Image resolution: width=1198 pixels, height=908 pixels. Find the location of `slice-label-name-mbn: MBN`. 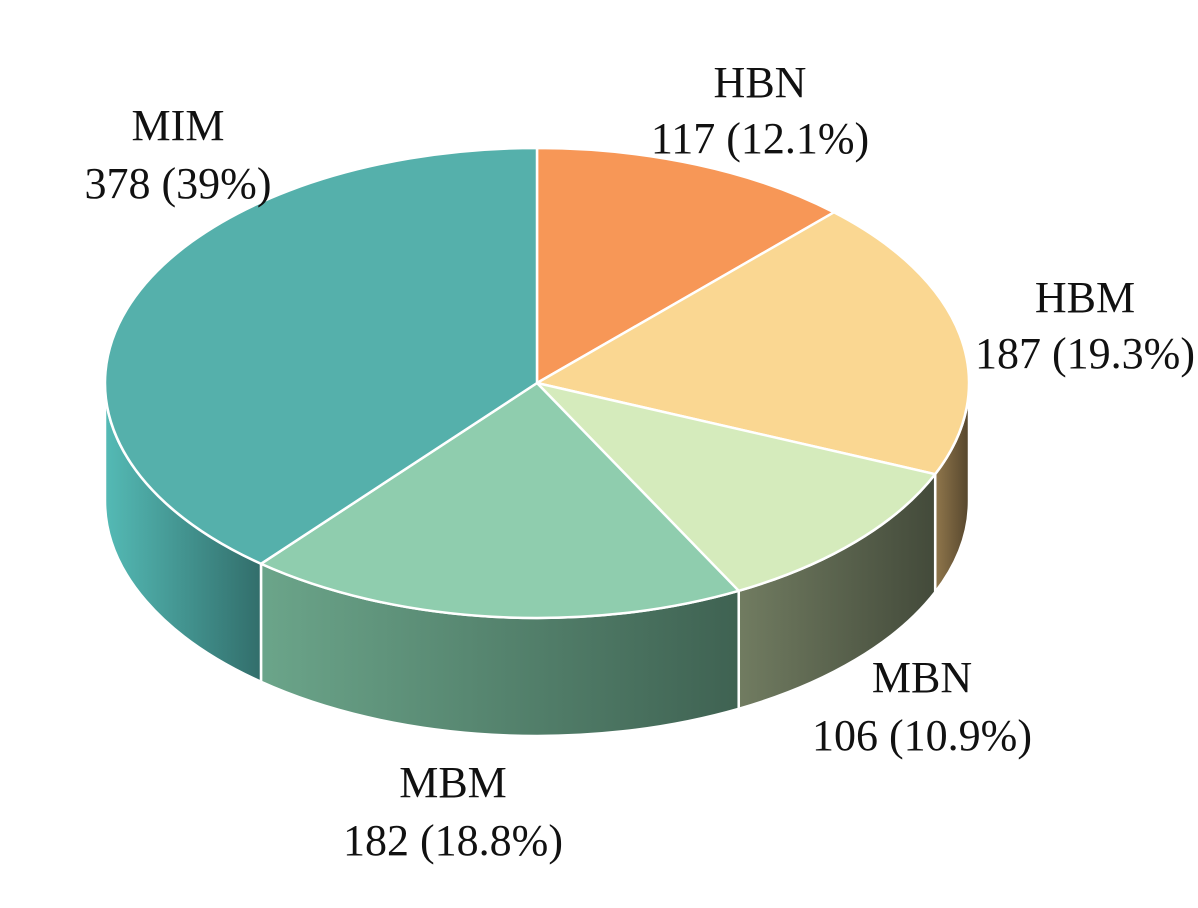

slice-label-name-mbn: MBN is located at coordinates (922, 677).